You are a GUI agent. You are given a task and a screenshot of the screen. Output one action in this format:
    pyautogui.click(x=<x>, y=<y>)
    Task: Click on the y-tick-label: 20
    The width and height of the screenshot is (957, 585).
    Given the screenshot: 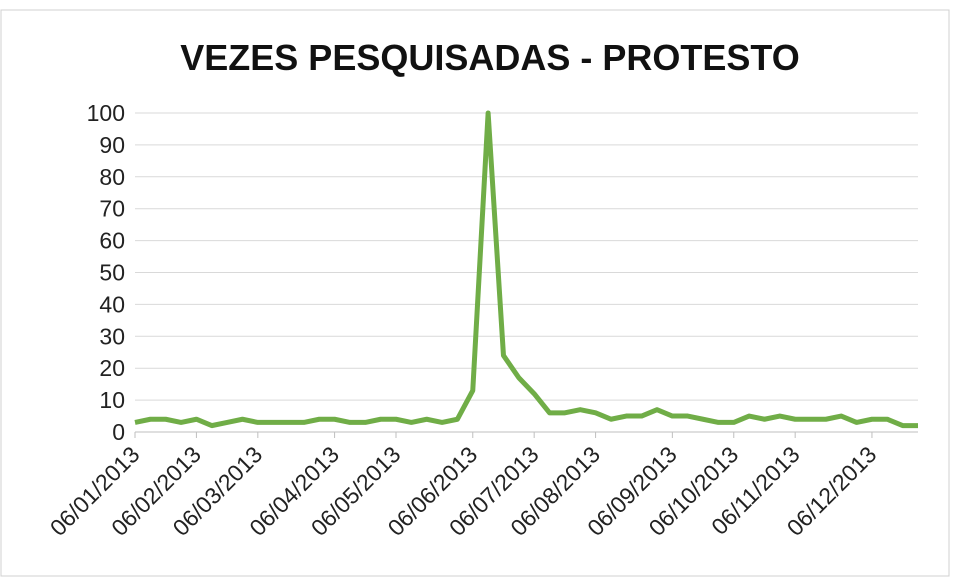 What is the action you would take?
    pyautogui.click(x=112, y=368)
    